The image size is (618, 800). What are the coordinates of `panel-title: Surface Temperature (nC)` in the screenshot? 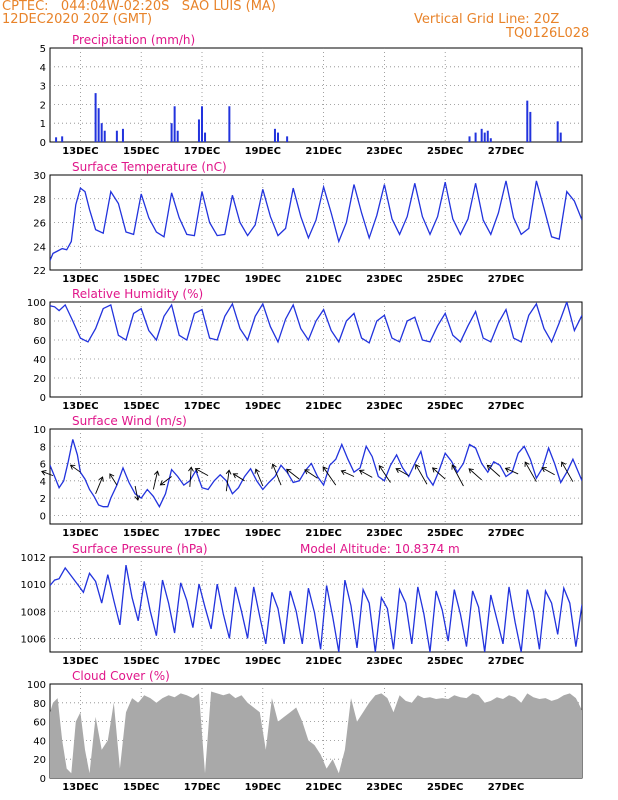 It's located at (149, 167).